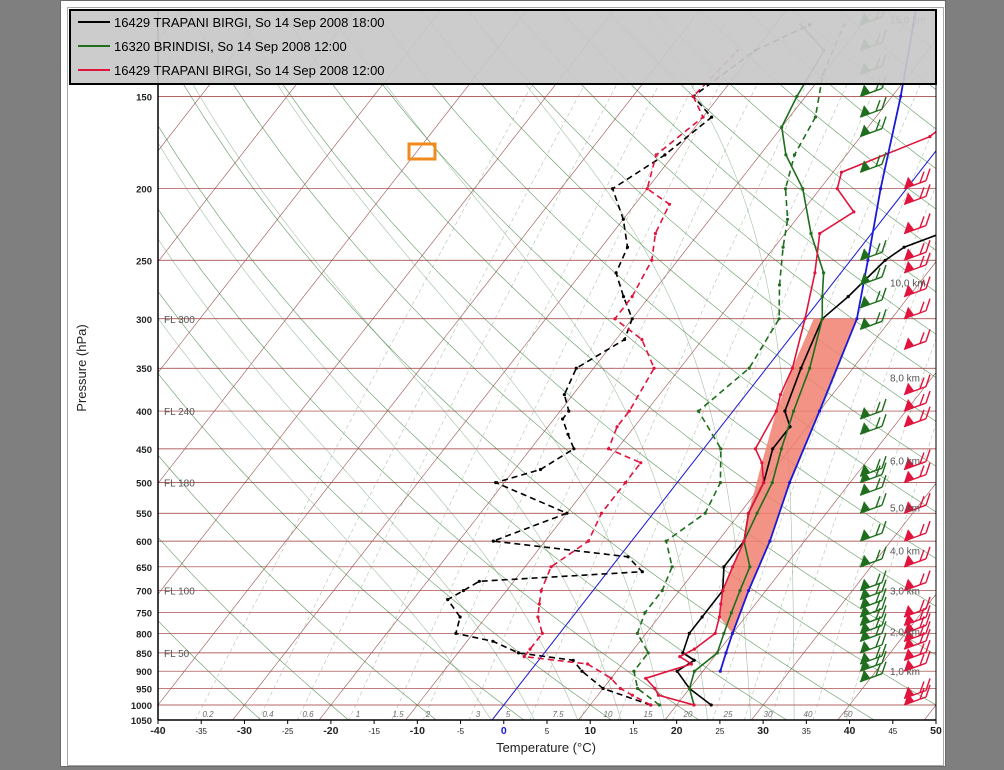 The width and height of the screenshot is (1004, 770). What do you see at coordinates (417, 731) in the screenshot?
I see `x-tick-label: -10` at bounding box center [417, 731].